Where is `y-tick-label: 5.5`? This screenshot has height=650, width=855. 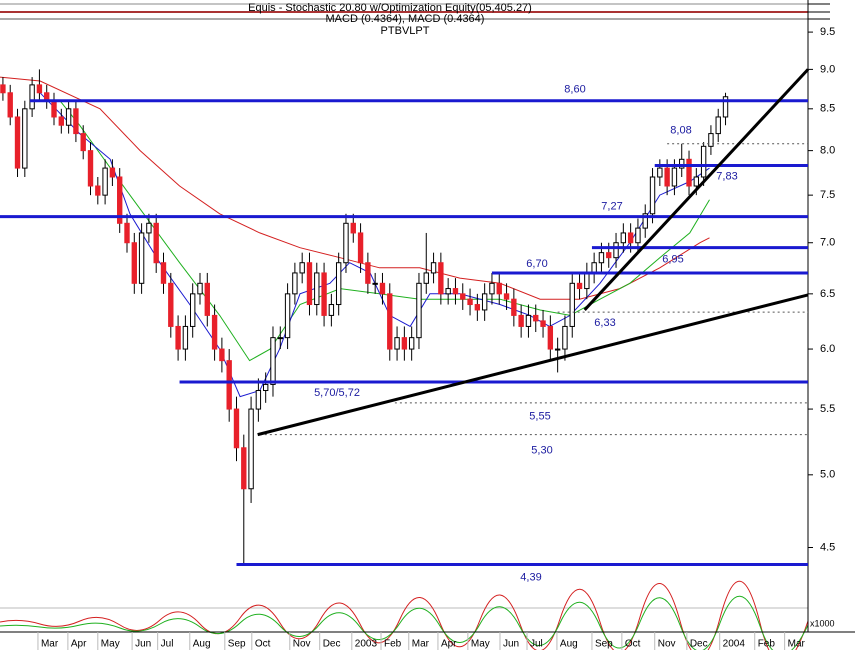 y-tick-label: 5.5 is located at coordinates (827, 409).